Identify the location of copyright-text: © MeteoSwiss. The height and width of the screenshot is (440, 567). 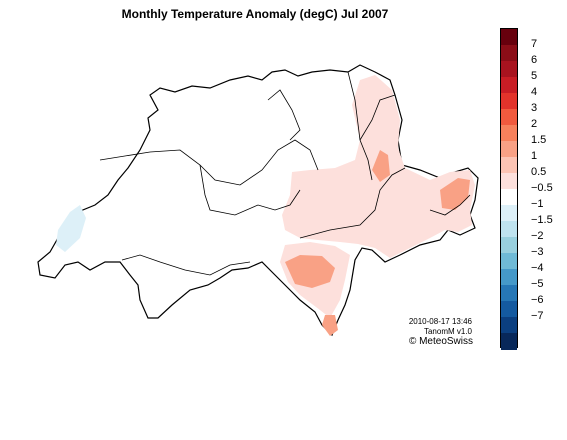
(440, 341).